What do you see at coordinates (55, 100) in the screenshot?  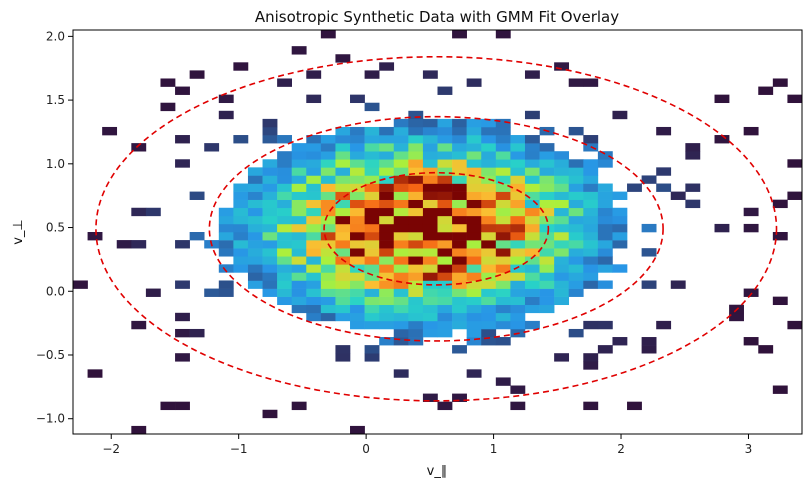 I see `y-tick-label: 1.5` at bounding box center [55, 100].